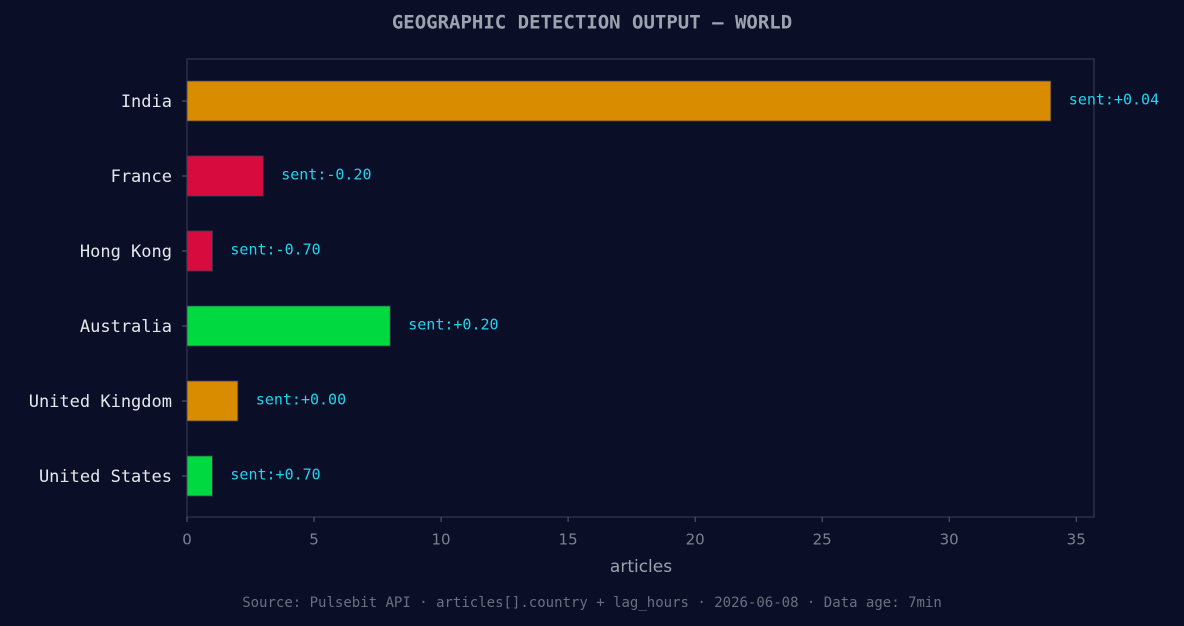 This screenshot has width=1184, height=626. Describe the element at coordinates (1076, 540) in the screenshot. I see `x-tick-label: 35` at that location.